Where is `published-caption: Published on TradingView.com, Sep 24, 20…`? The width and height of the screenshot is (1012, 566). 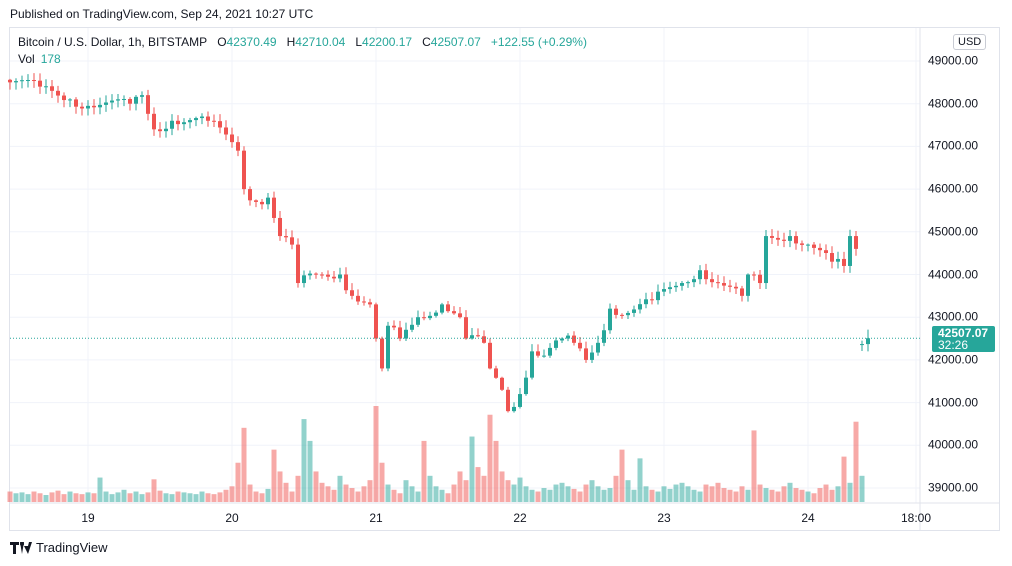 published-caption: Published on TradingView.com, Sep 24, 20… is located at coordinates (162, 14).